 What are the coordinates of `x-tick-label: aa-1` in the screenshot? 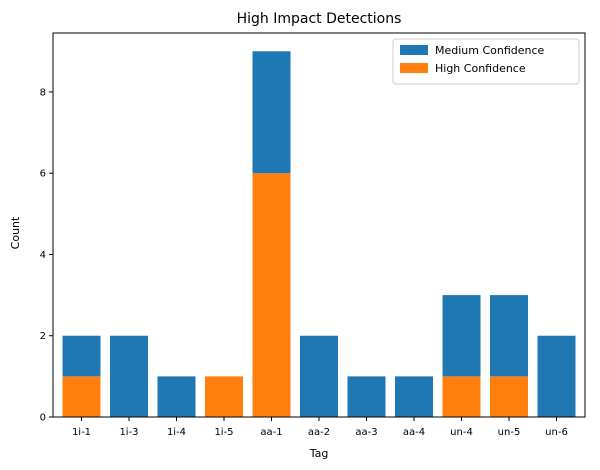 It's located at (271, 432).